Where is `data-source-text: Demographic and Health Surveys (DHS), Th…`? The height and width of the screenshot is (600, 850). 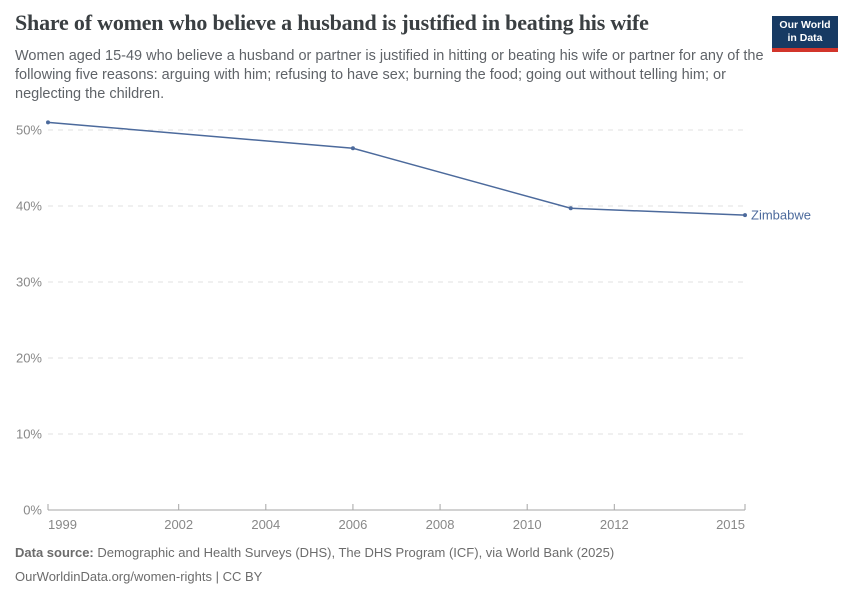
data-source-text: Demographic and Health Surveys (DHS), Th… is located at coordinates (354, 552).